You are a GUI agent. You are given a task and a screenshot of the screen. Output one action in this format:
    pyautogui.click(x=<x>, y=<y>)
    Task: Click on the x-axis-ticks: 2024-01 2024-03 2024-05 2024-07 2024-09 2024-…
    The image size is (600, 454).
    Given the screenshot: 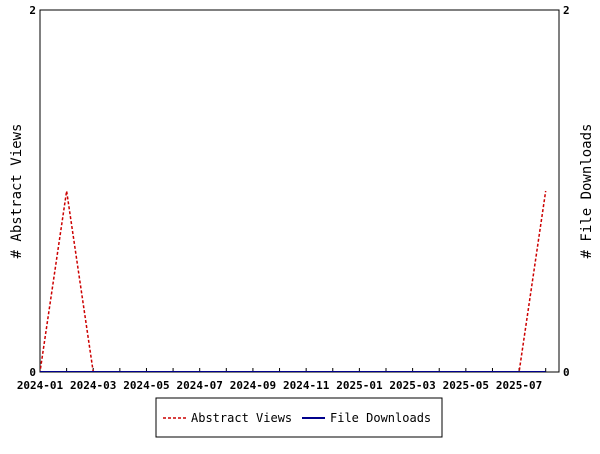 What is the action you would take?
    pyautogui.click(x=282, y=380)
    